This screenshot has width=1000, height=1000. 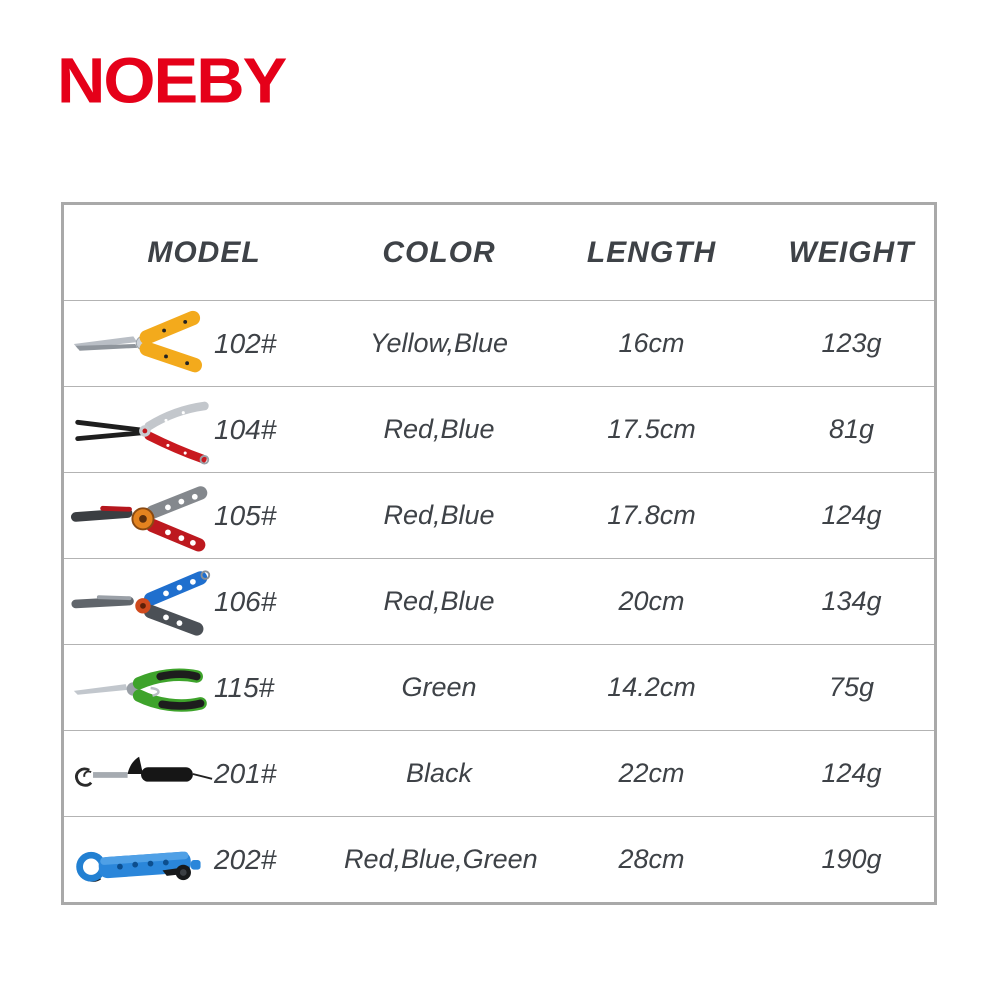 I want to click on red-silver-pliers-icon, so click(x=142, y=430).